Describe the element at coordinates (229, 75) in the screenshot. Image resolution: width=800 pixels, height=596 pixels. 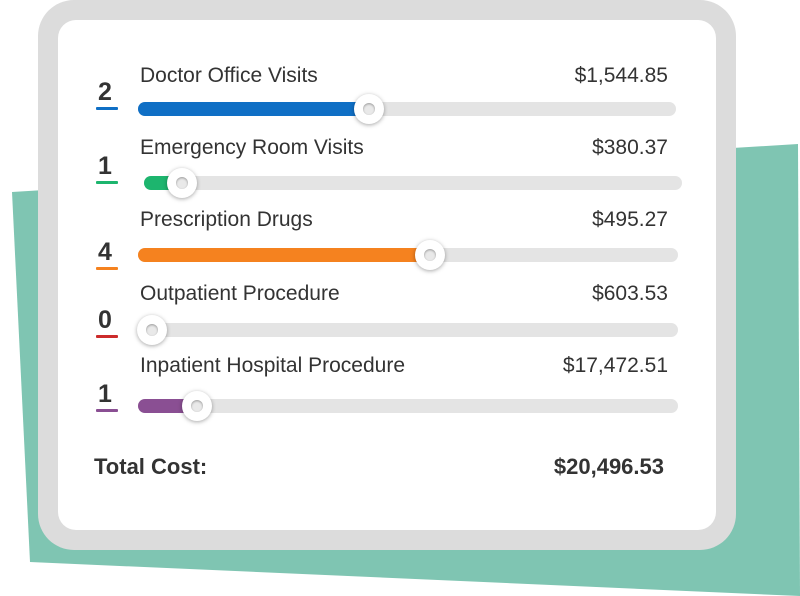
I see `category-label: Doctor Office Visits` at that location.